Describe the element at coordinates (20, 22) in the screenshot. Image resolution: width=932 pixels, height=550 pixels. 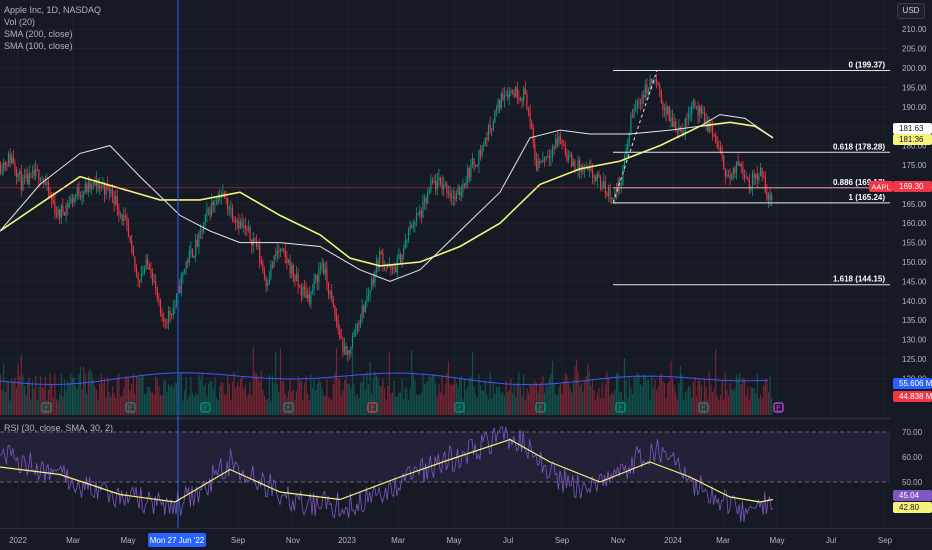
I see `legend-volume: Vol (20)` at that location.